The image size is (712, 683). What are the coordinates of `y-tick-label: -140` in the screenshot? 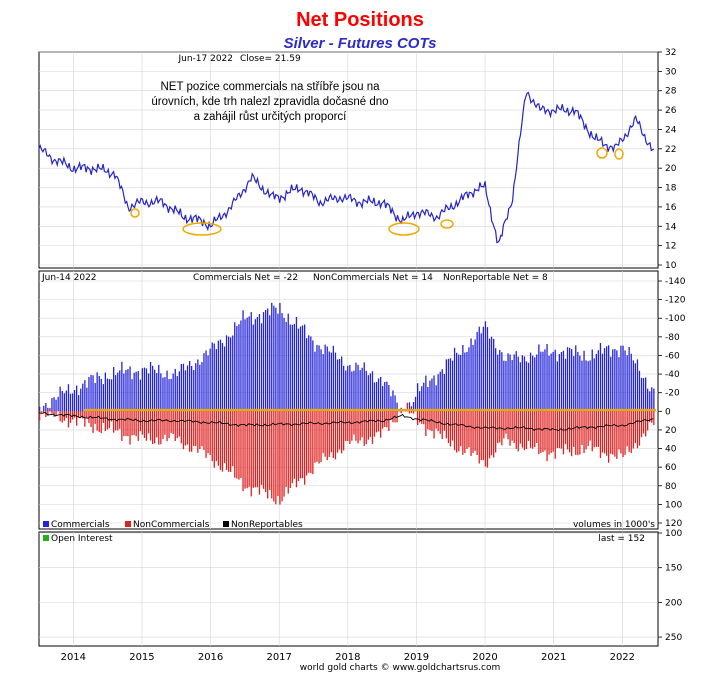 It's located at (675, 282).